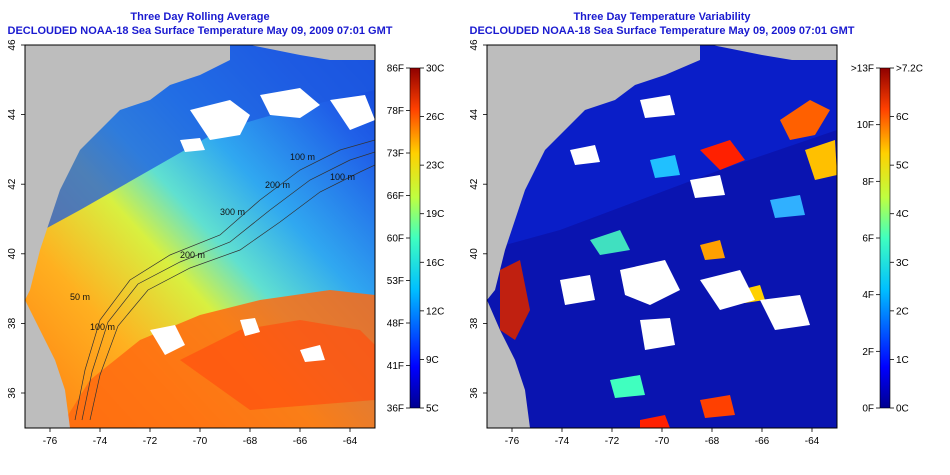 This screenshot has height=475, width=950. What do you see at coordinates (395, 366) in the screenshot?
I see `colorbar-label-f: 41F` at bounding box center [395, 366].